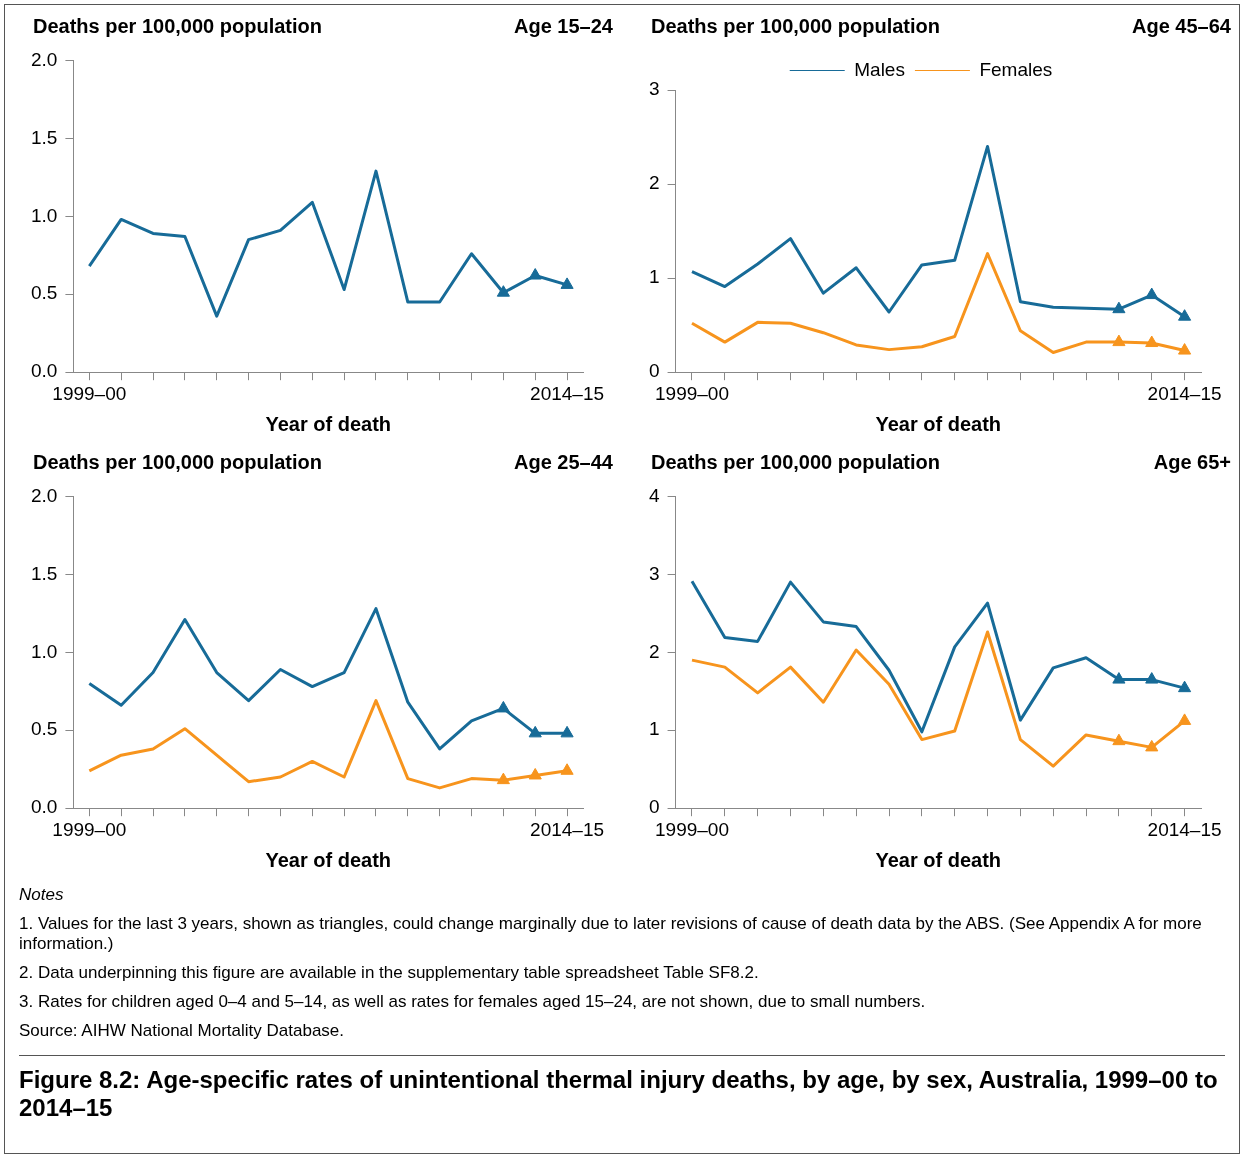 This screenshot has height=1159, width=1245. Describe the element at coordinates (879, 69) in the screenshot. I see `legend-label: Males` at that location.